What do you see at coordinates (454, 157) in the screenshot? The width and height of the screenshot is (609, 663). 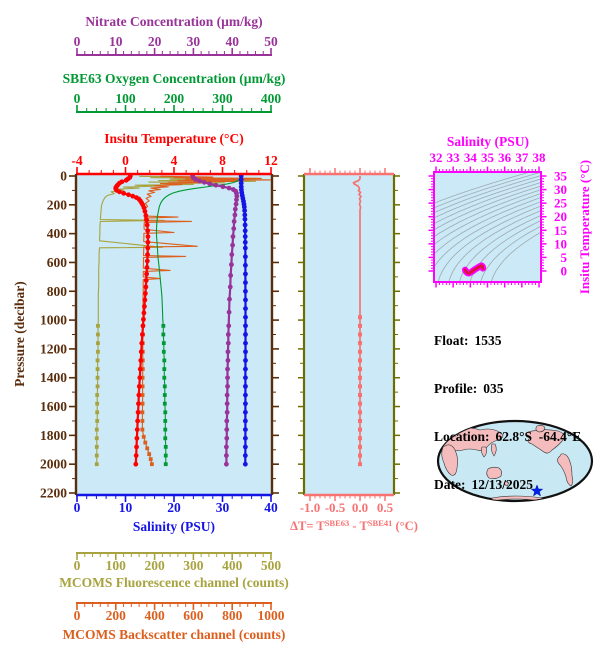 I see `tick-label: 33` at bounding box center [454, 157].